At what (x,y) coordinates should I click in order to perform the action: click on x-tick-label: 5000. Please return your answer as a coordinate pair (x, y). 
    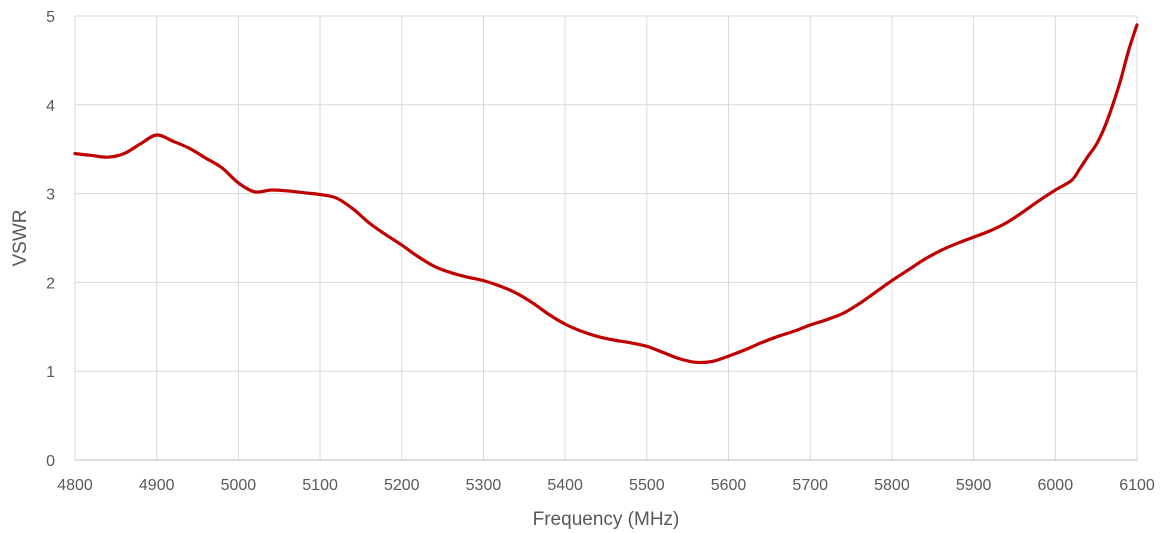
    Looking at the image, I should click on (239, 485).